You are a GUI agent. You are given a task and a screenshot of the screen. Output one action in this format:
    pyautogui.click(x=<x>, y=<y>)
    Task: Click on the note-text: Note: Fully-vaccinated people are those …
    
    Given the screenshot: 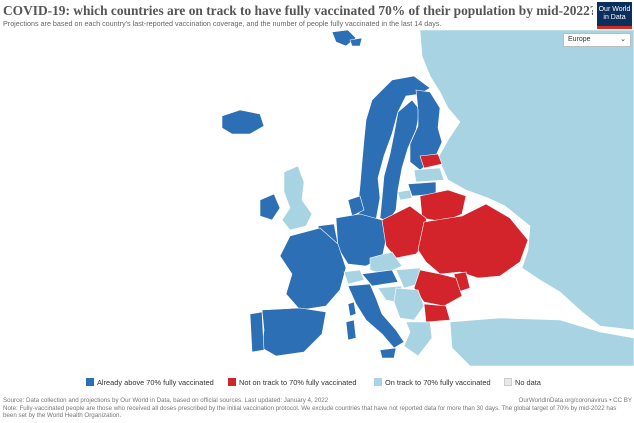 What is the action you would take?
    pyautogui.click(x=310, y=412)
    